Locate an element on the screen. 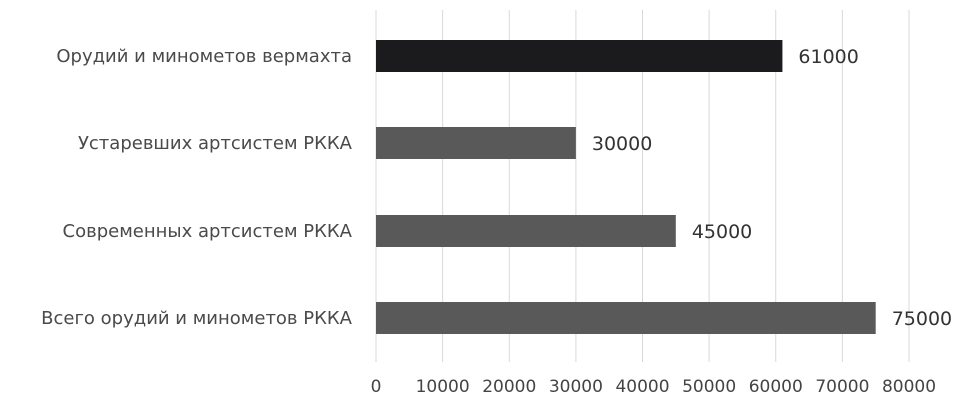  x-tick-label-1: 10000 is located at coordinates (443, 387).